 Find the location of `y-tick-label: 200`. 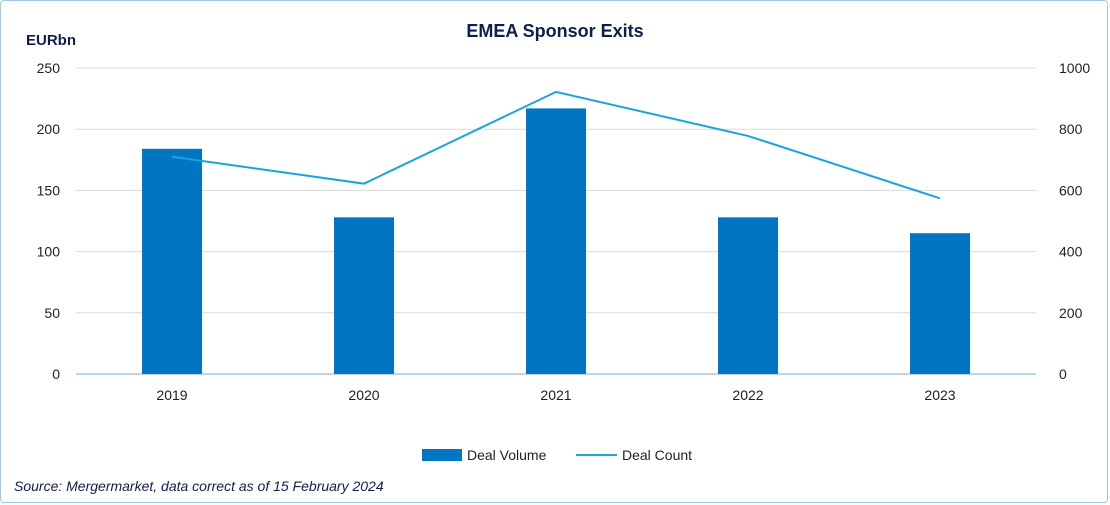

y-tick-label: 200 is located at coordinates (49, 129).